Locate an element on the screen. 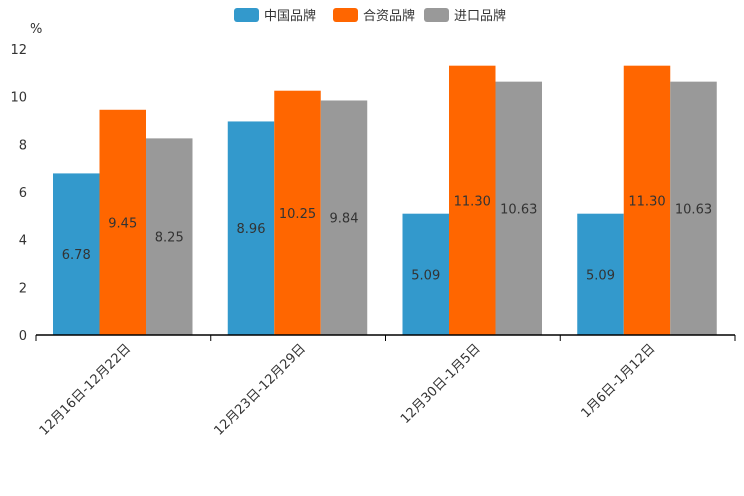 This screenshot has height=496, width=744. y-tick-label: 12 is located at coordinates (18, 50).